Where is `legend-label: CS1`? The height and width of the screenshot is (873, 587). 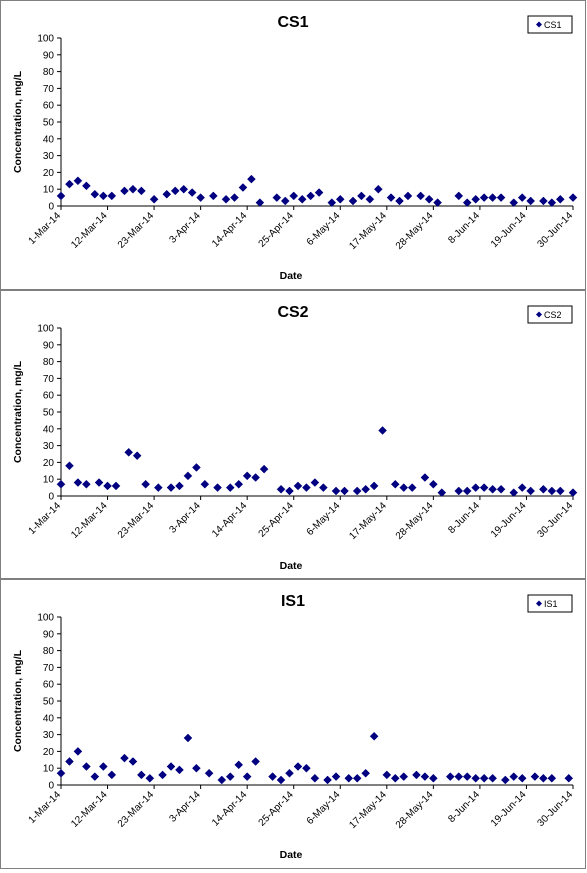 legend-label: CS1 is located at coordinates (553, 25).